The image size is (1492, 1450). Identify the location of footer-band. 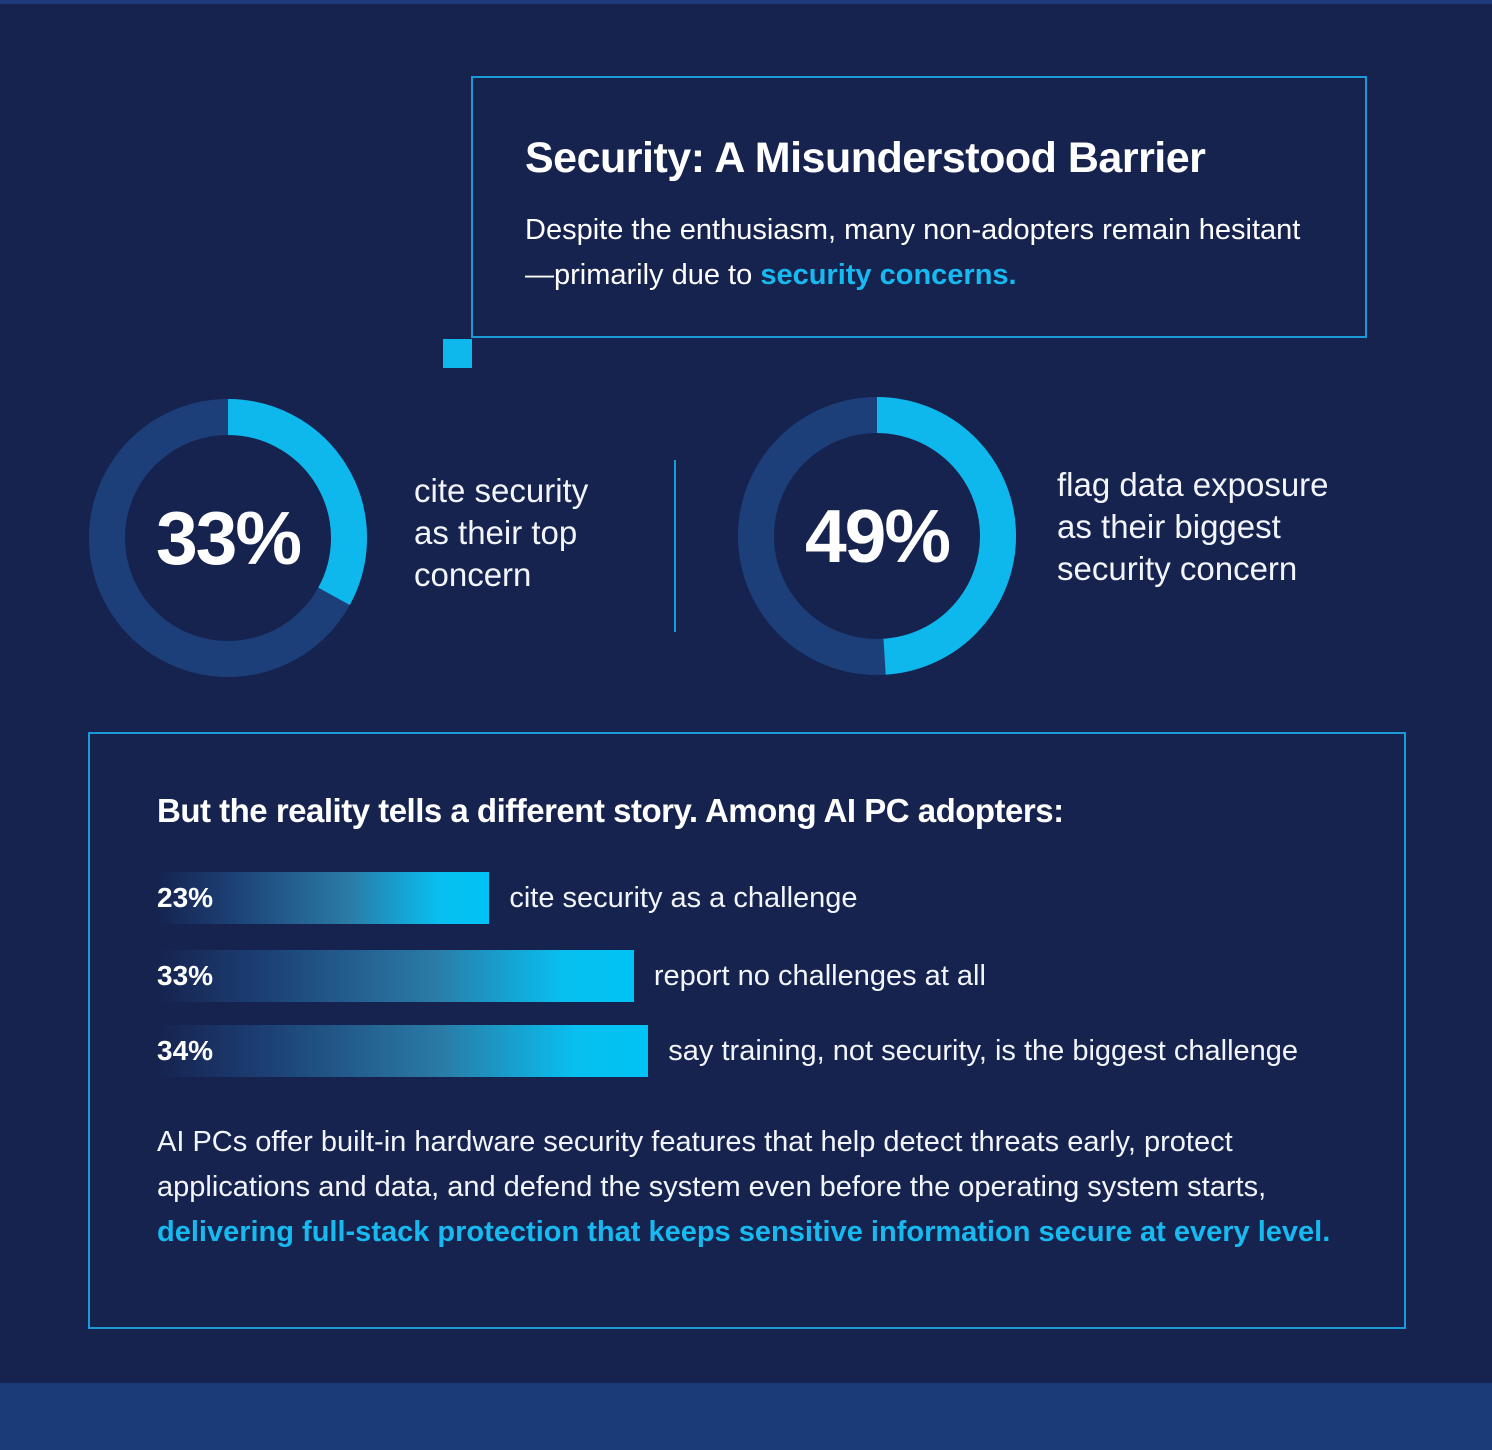
(746, 1416).